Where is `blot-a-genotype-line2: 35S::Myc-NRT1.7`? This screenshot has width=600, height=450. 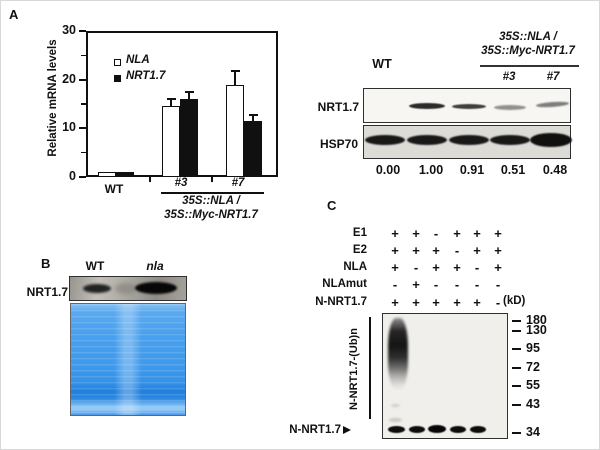
blot-a-genotype-line2: 35S::Myc-NRT1.7 is located at coordinates (528, 51).